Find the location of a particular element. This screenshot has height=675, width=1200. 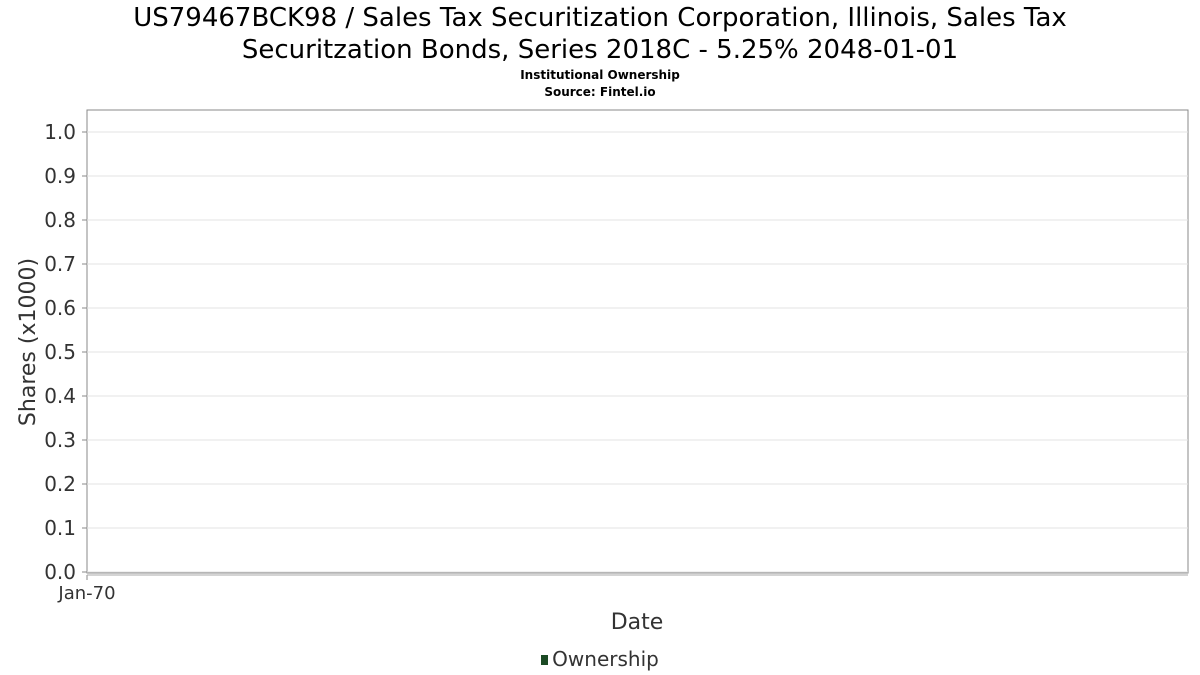

chart-subtitle: Institutional Ownership is located at coordinates (600, 75).